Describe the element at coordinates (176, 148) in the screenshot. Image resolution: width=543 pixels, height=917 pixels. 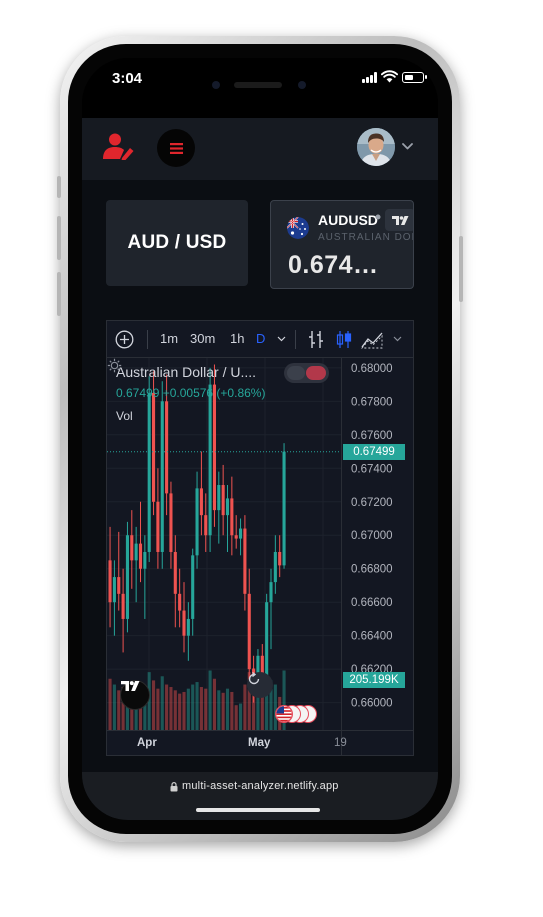
I see `menu-button` at that location.